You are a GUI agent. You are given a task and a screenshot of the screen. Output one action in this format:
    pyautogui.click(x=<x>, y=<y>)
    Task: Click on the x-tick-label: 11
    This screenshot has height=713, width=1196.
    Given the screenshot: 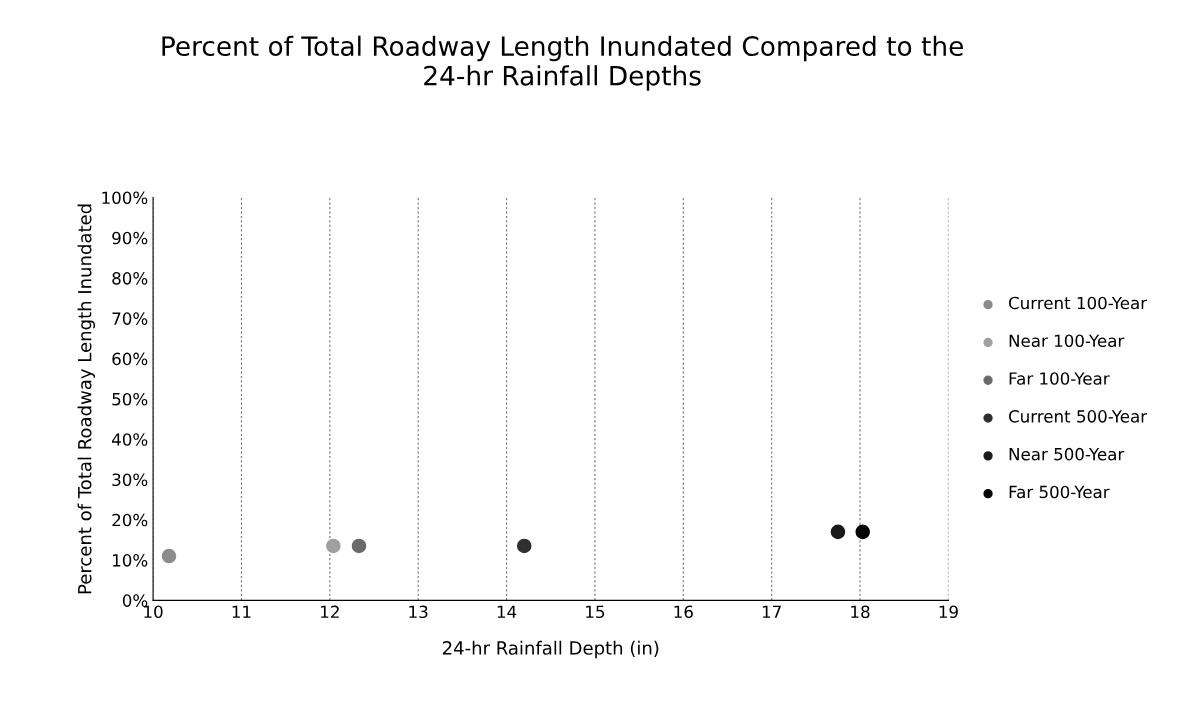 What is the action you would take?
    pyautogui.click(x=241, y=611)
    